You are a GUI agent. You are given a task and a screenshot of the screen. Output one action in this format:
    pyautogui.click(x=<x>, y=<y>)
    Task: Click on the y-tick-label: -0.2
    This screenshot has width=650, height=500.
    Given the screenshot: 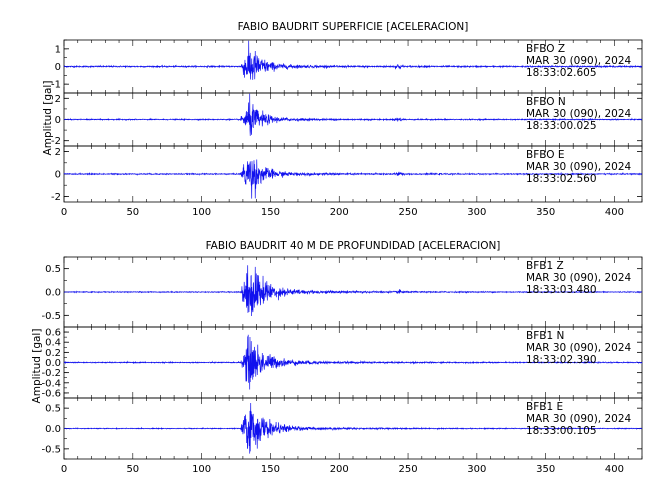 What is the action you would take?
    pyautogui.click(x=51, y=373)
    